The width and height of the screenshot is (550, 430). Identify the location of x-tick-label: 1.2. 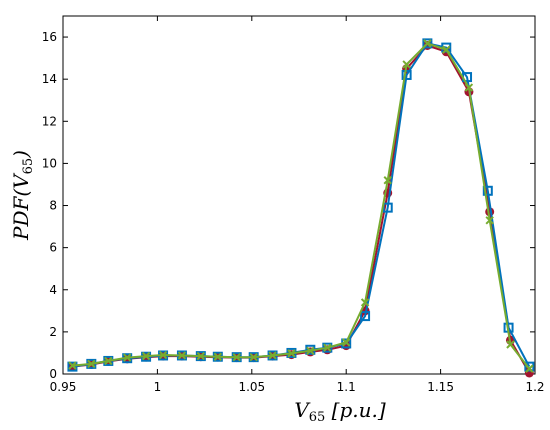
(534, 387).